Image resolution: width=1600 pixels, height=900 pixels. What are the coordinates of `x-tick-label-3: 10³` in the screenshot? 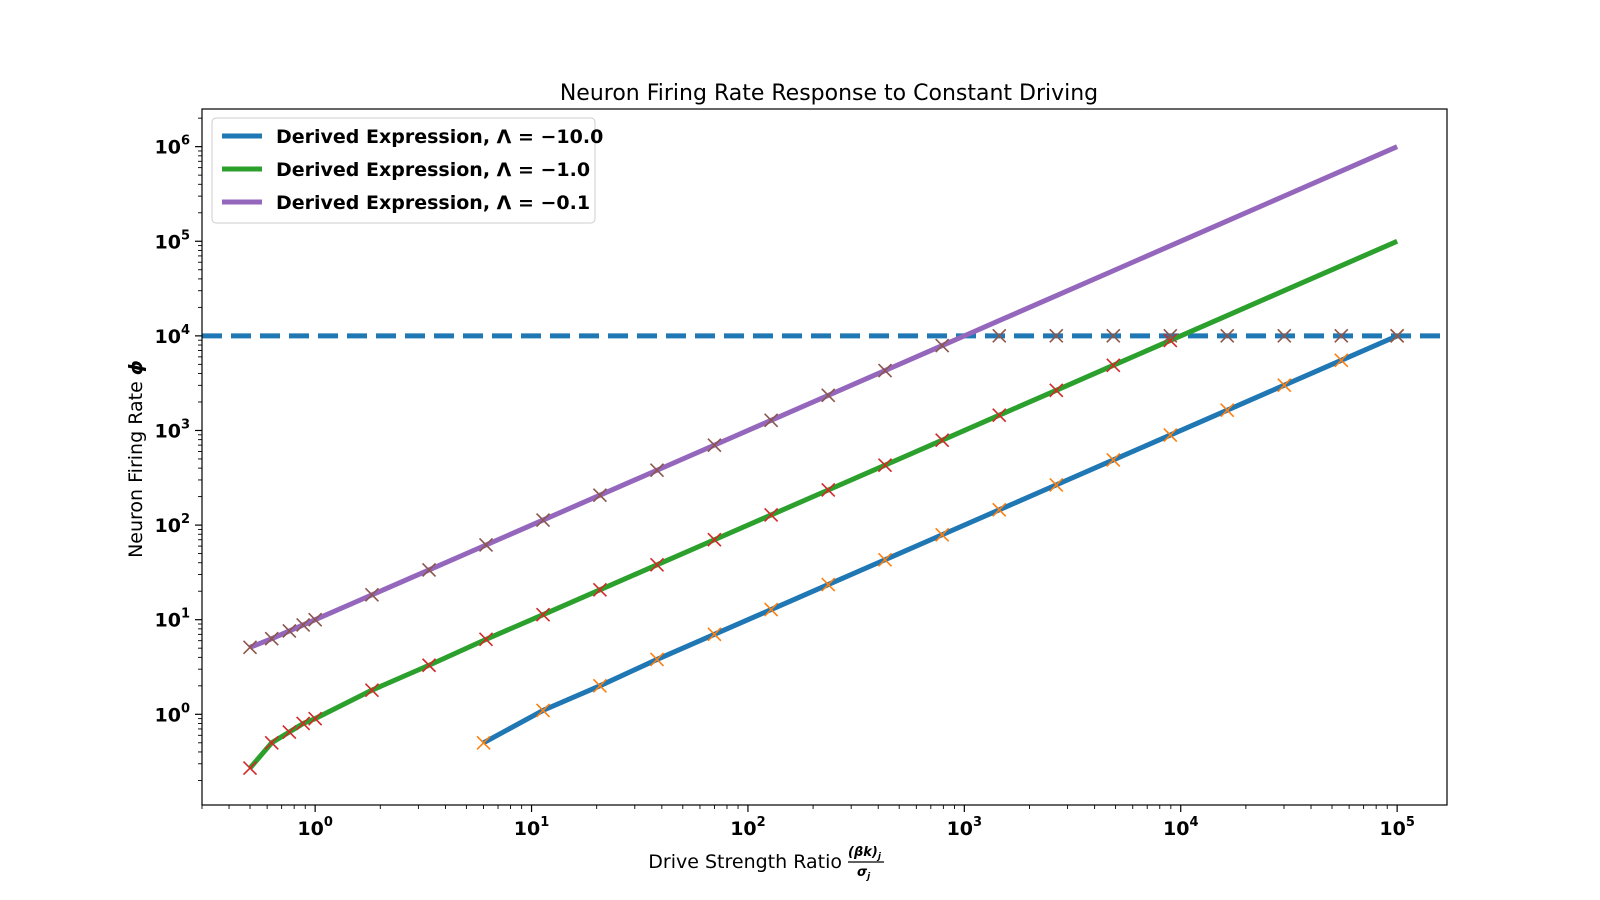 It's located at (965, 827).